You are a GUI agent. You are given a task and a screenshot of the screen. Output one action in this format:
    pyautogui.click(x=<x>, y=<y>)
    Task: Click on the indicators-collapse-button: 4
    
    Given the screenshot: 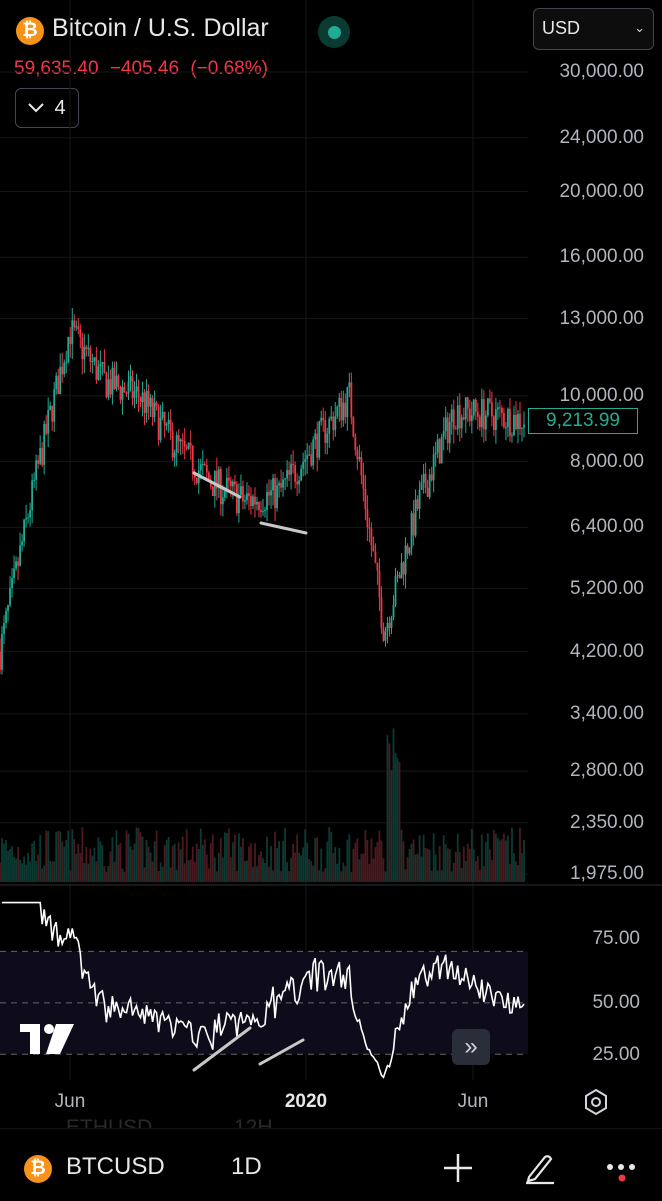 What is the action you would take?
    pyautogui.click(x=47, y=108)
    